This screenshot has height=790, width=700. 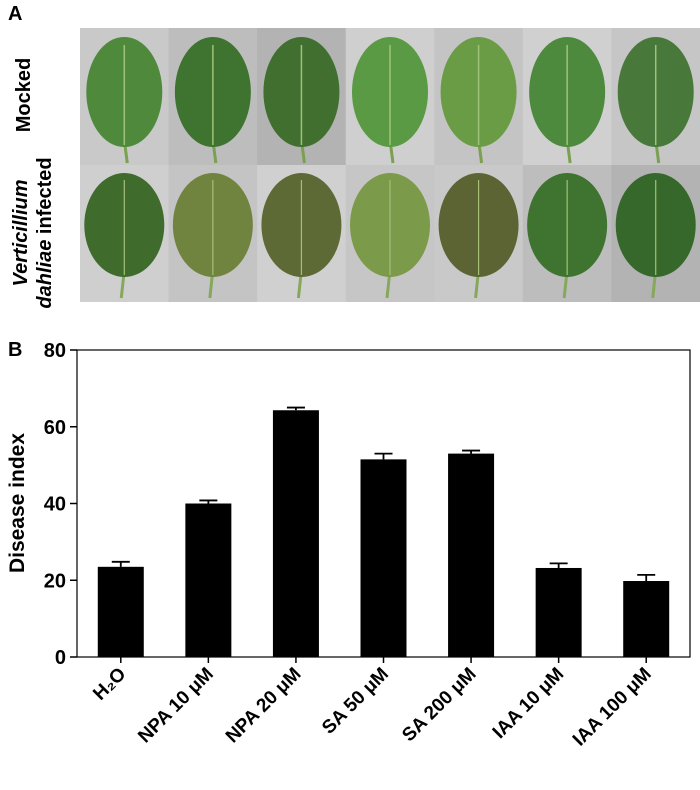 What do you see at coordinates (264, 706) in the screenshot?
I see `x-tick-label: NPA 20 μM` at bounding box center [264, 706].